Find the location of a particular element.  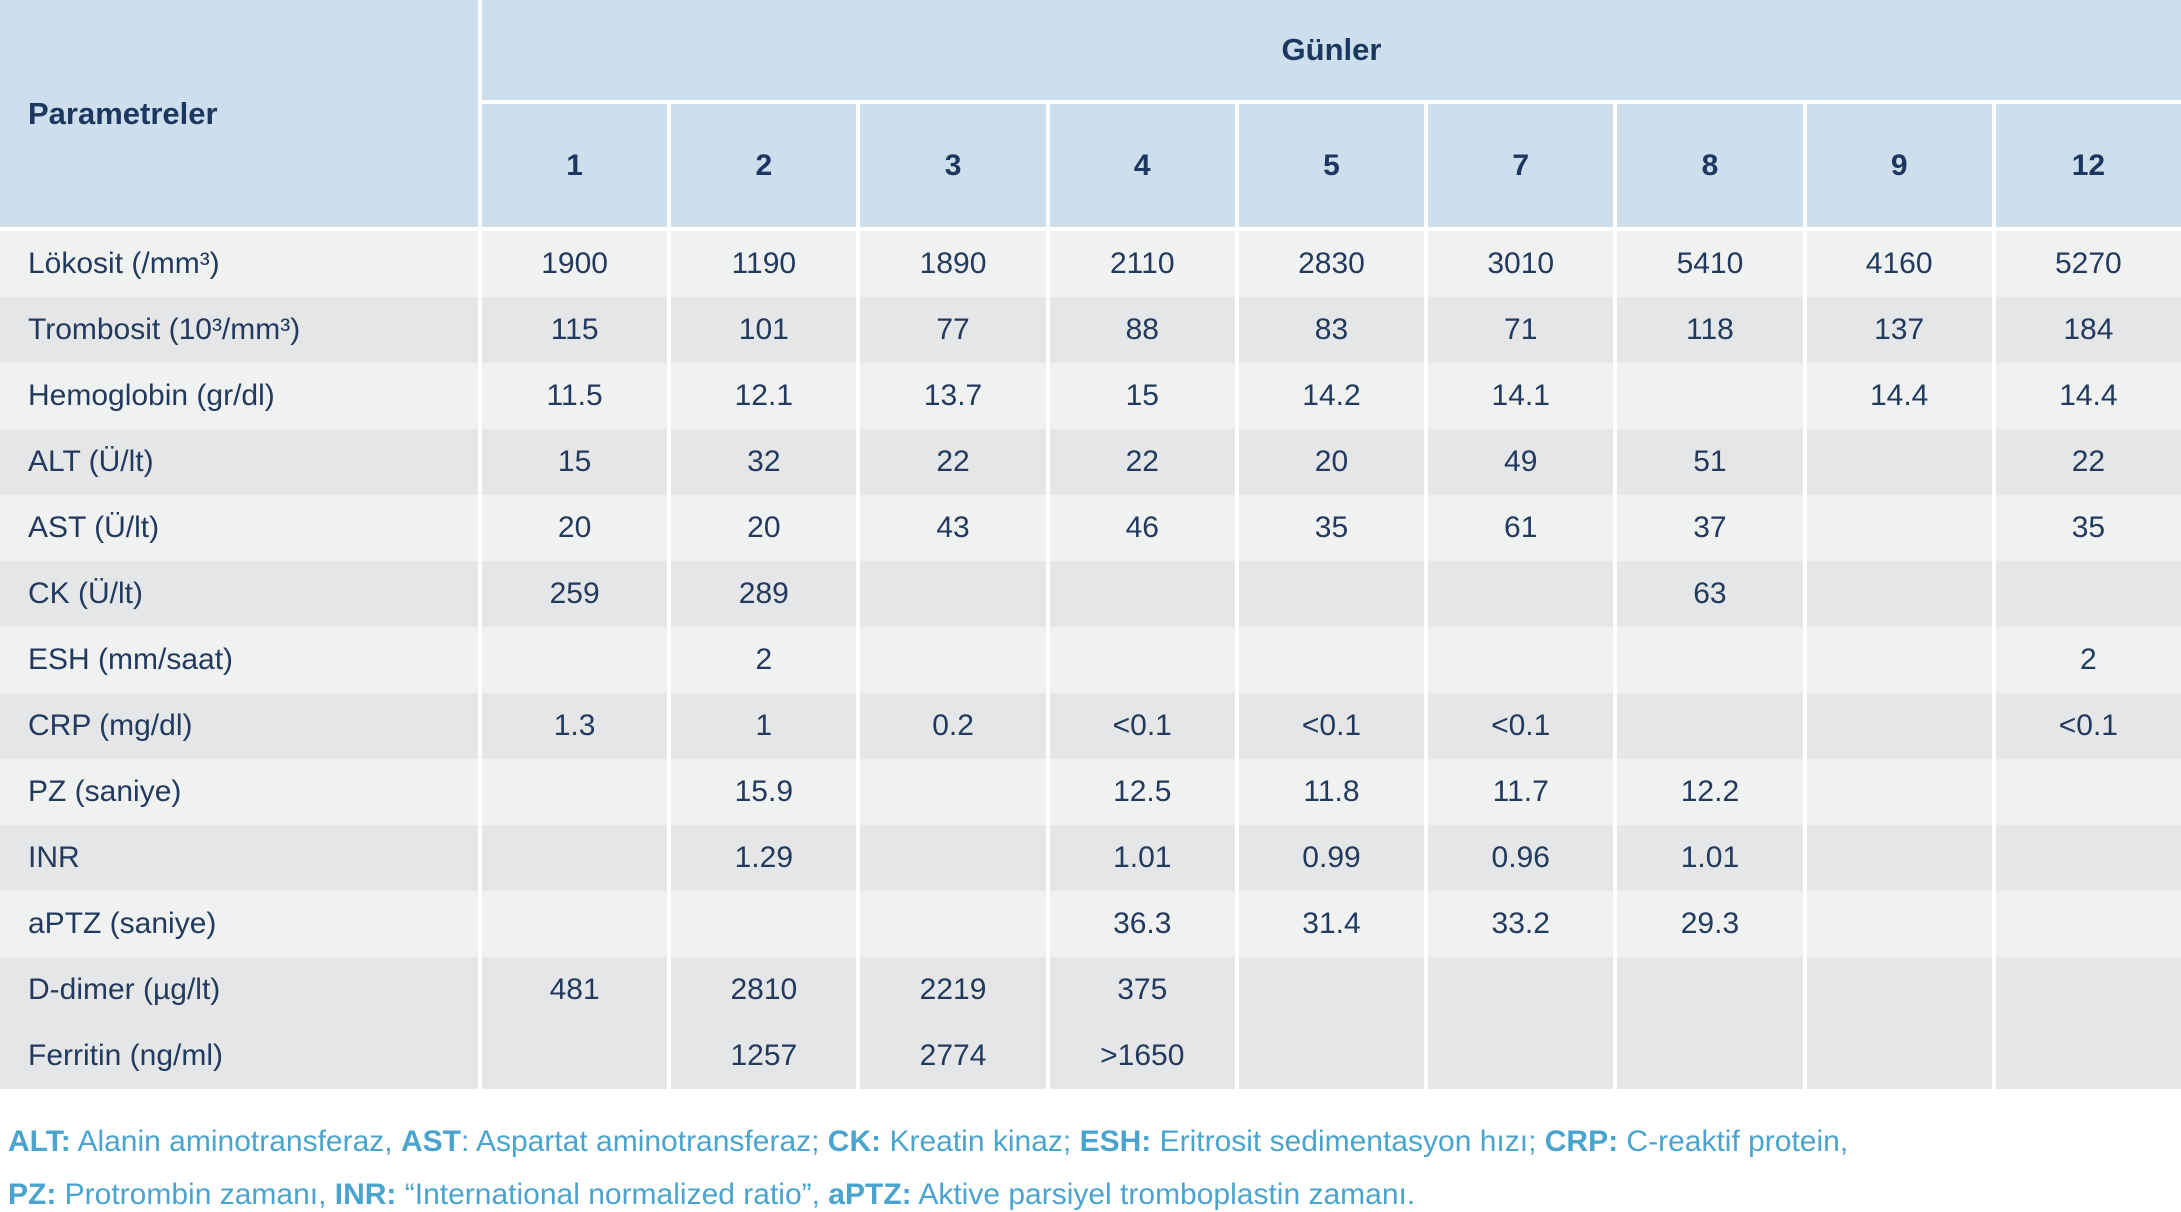

value-cell-day-3: 0.2 is located at coordinates (953, 726).